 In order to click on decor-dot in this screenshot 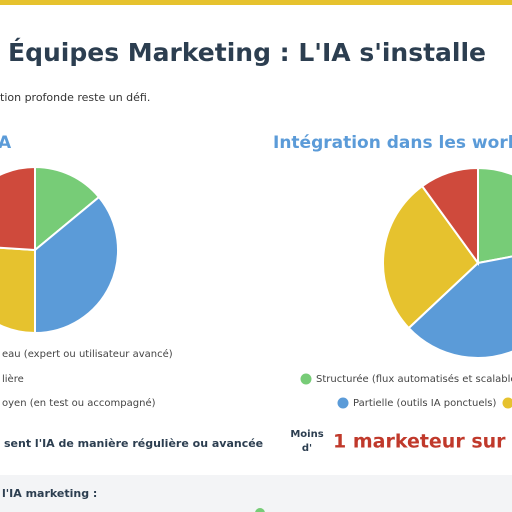, I will do `click(260, 510)`.